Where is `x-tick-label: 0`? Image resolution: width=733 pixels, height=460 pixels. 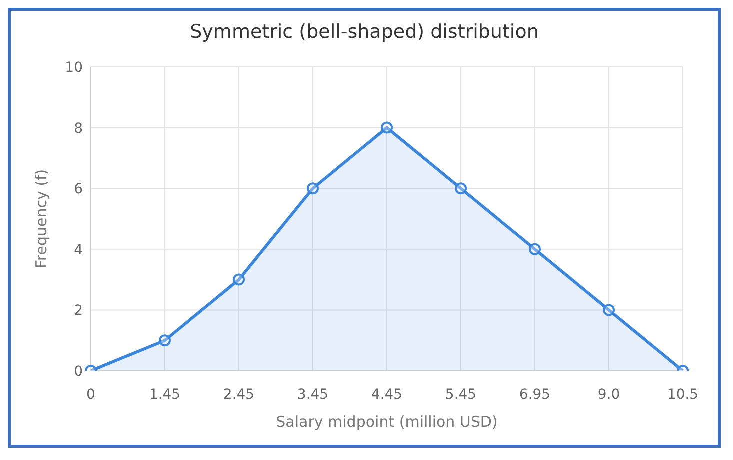
x-tick-label: 0 is located at coordinates (91, 394).